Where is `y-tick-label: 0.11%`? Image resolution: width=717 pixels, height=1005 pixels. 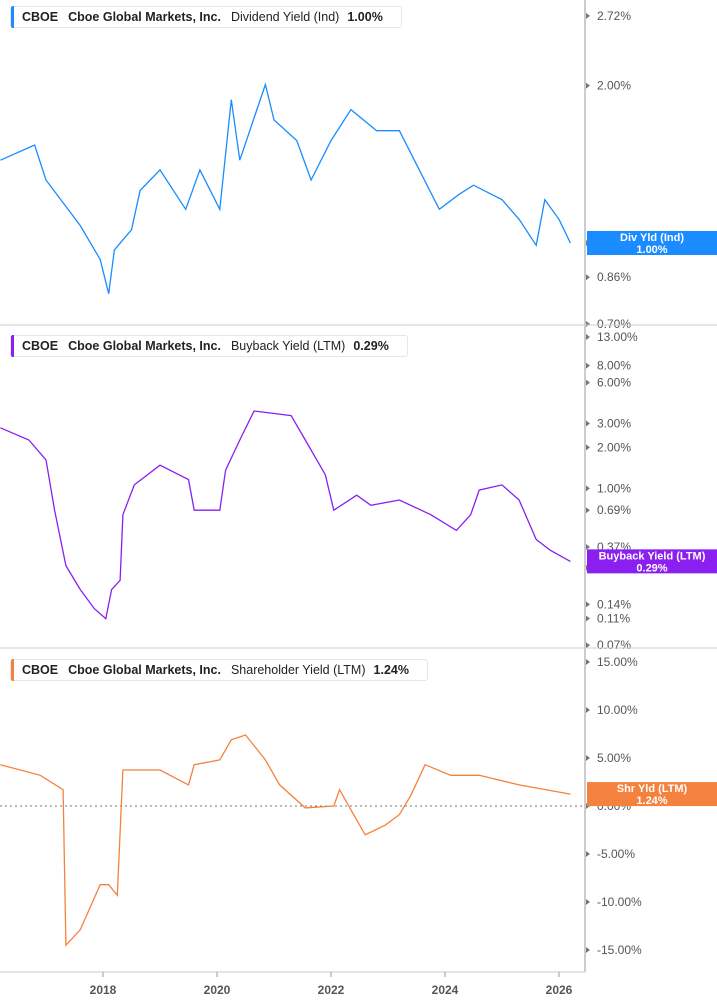 y-tick-label: 0.11% is located at coordinates (613, 619).